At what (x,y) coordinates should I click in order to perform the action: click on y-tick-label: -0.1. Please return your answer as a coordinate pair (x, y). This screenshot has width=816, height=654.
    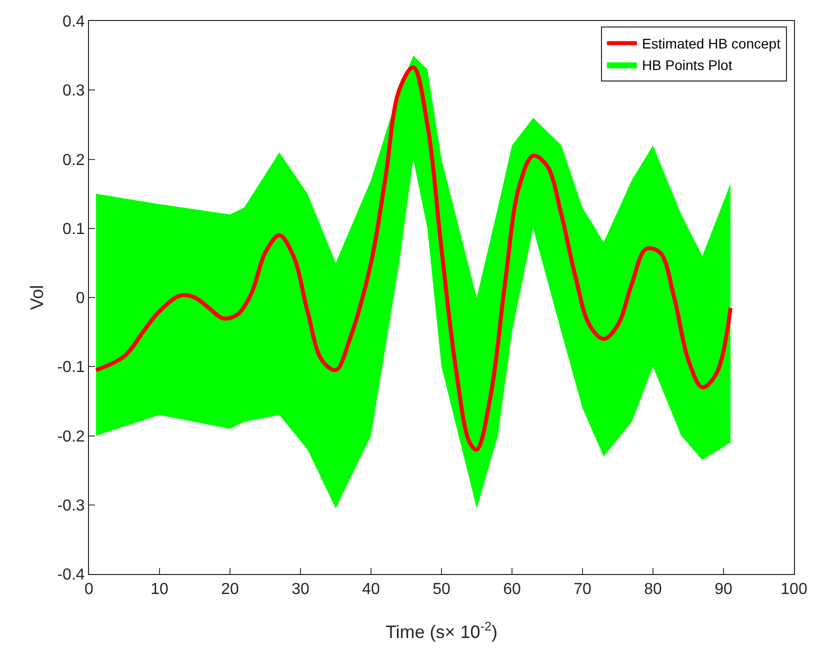
    Looking at the image, I should click on (71, 367).